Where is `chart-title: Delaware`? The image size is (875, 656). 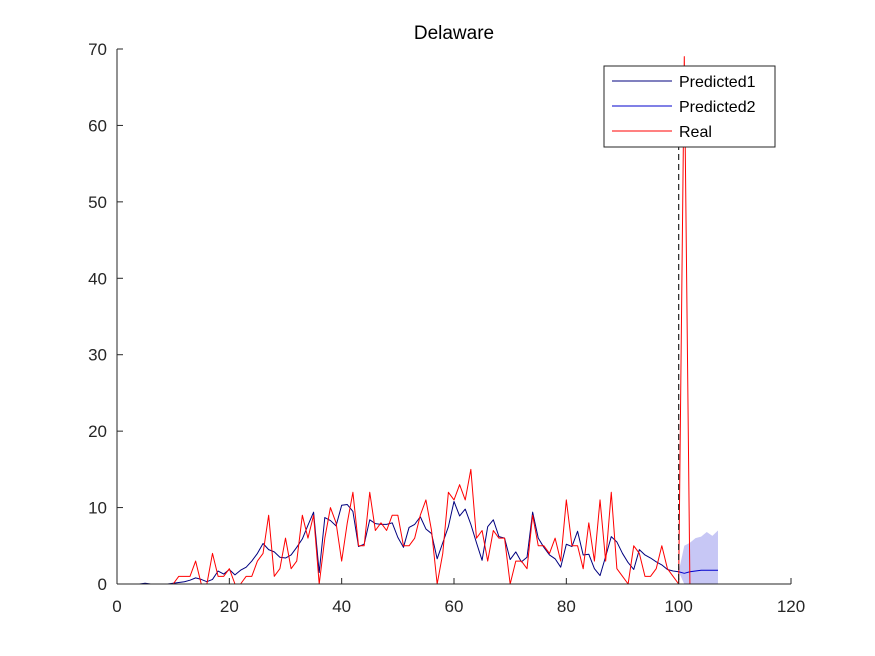
chart-title: Delaware is located at coordinates (454, 33).